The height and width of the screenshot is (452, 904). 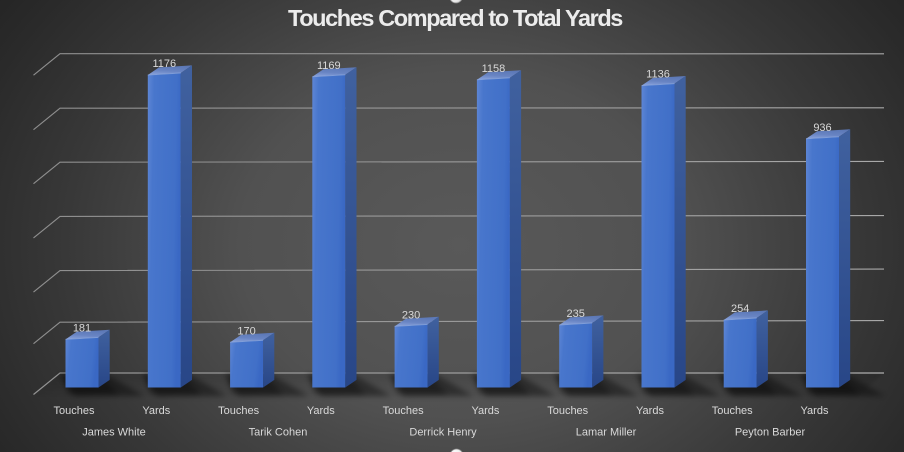 I want to click on svg-text: 1136, so click(x=658, y=75).